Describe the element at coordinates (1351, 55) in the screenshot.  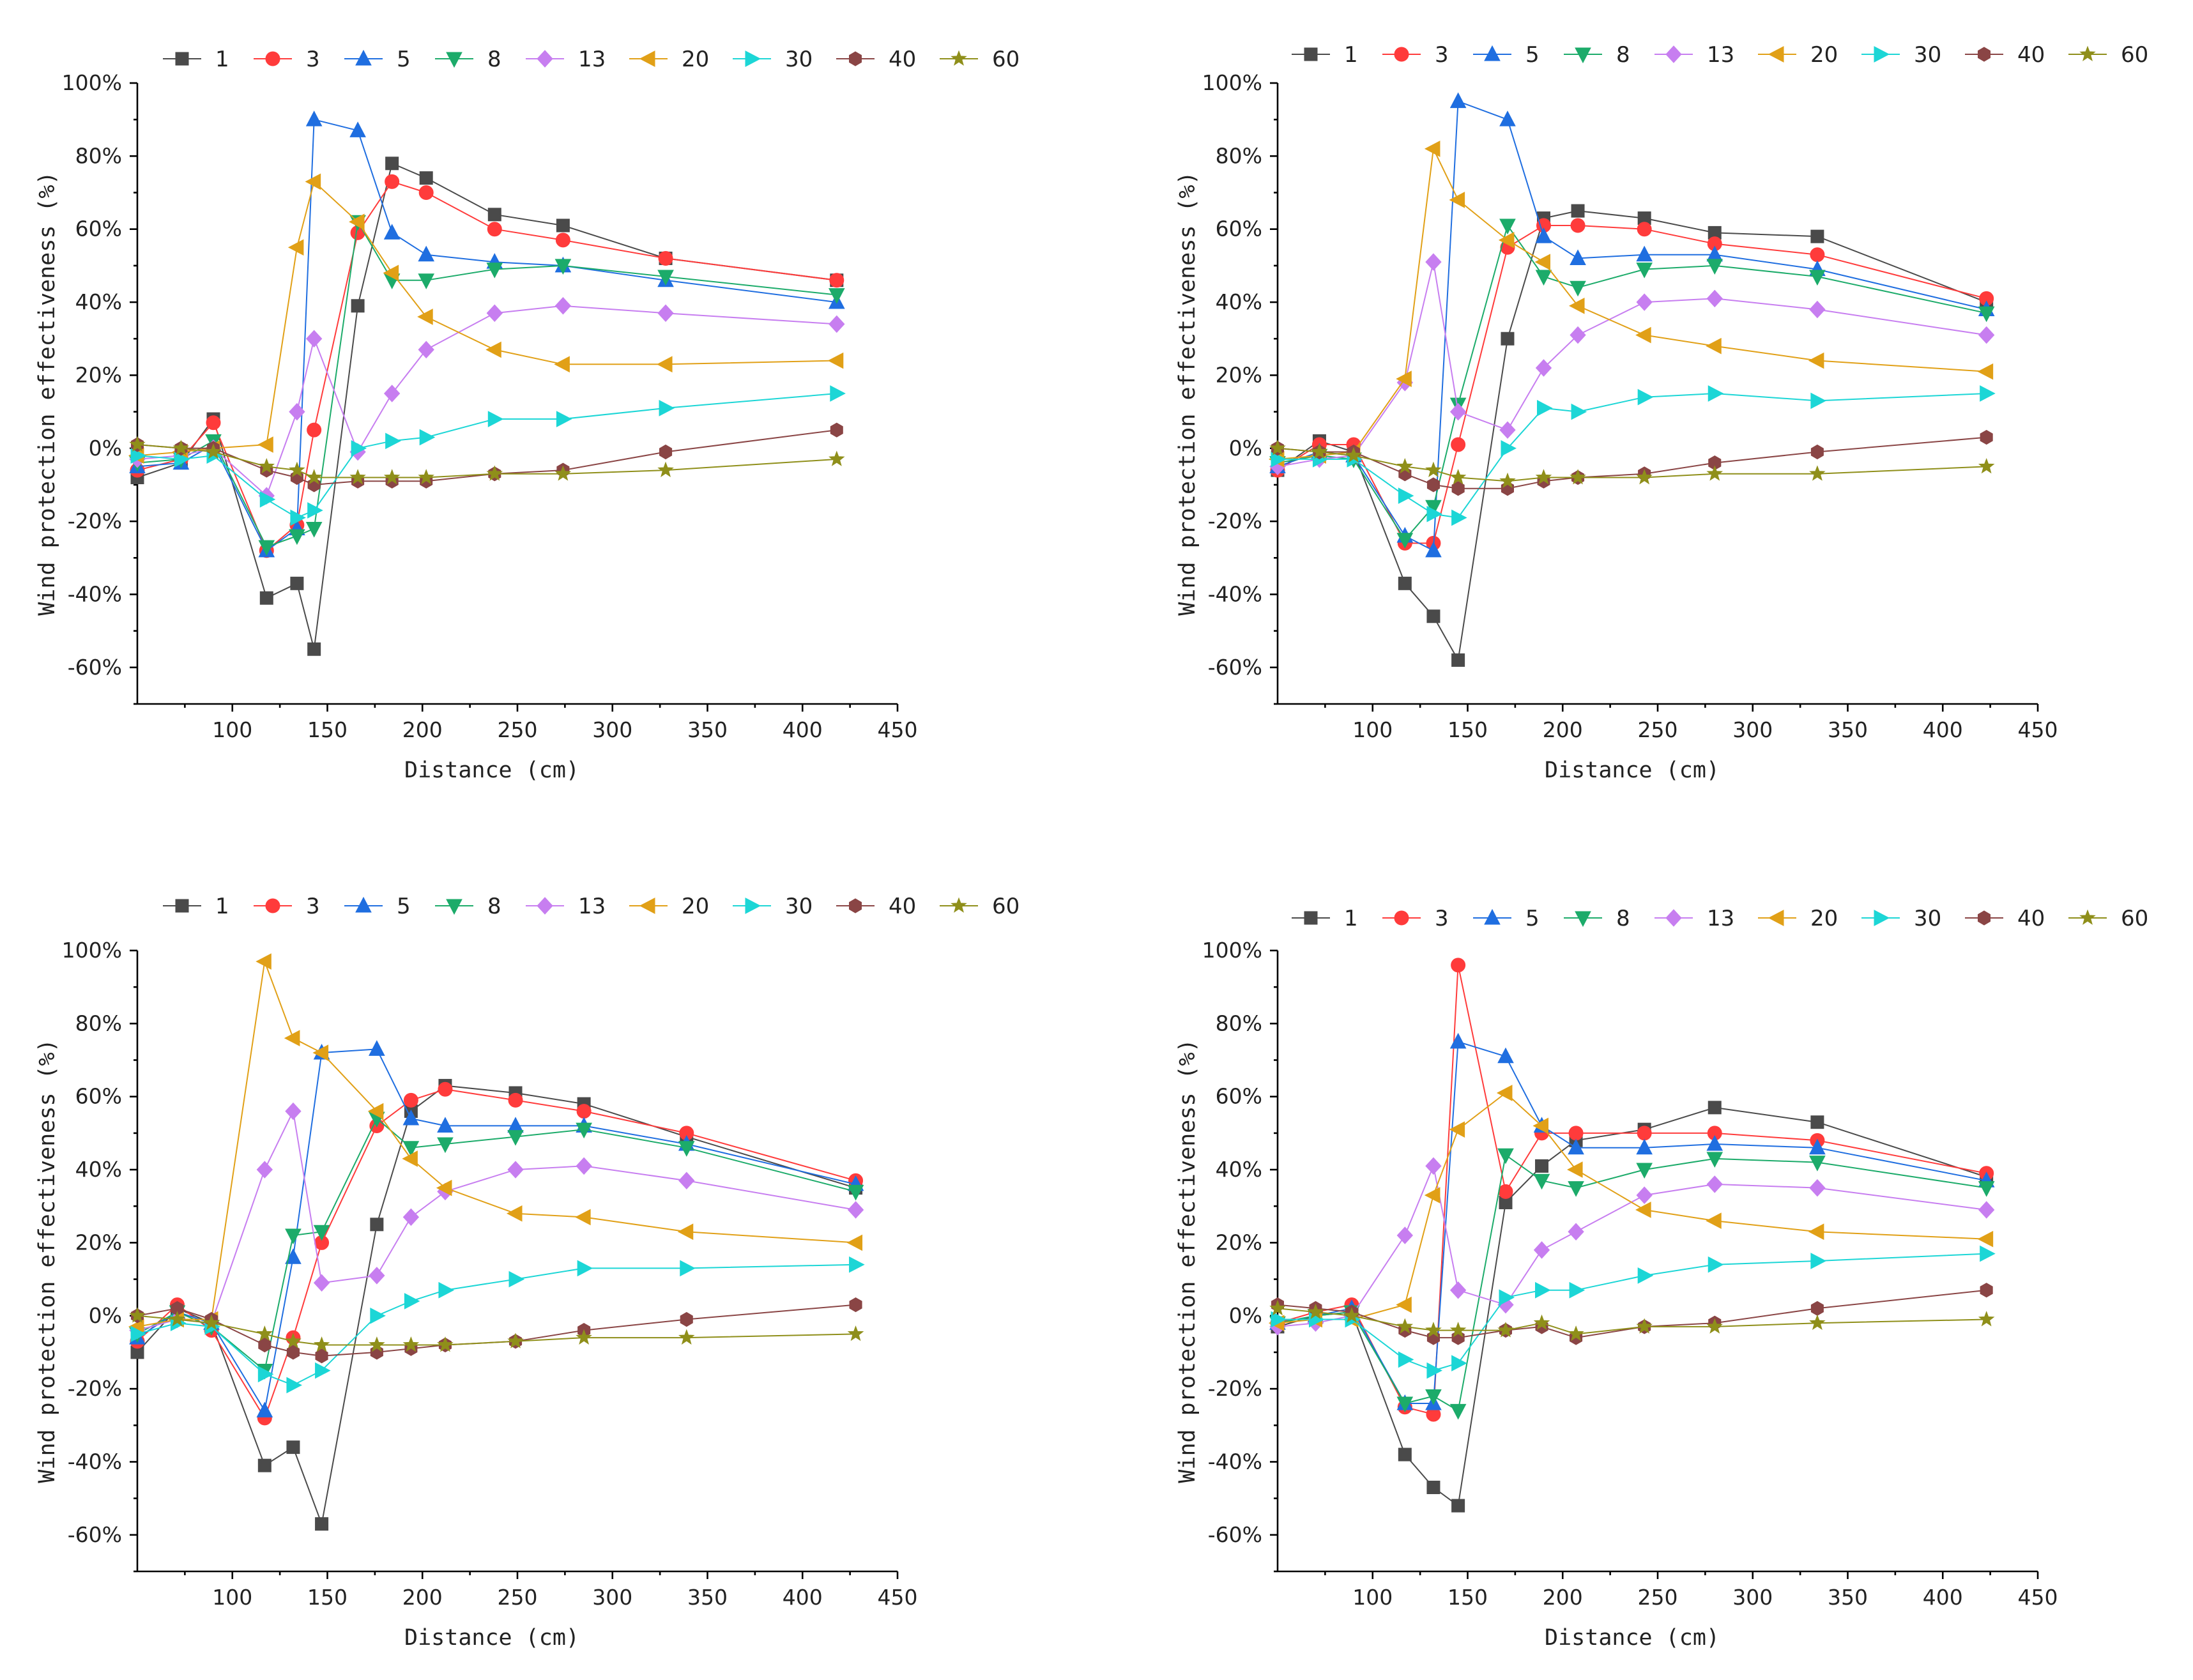
I see `legend-label: 1` at that location.